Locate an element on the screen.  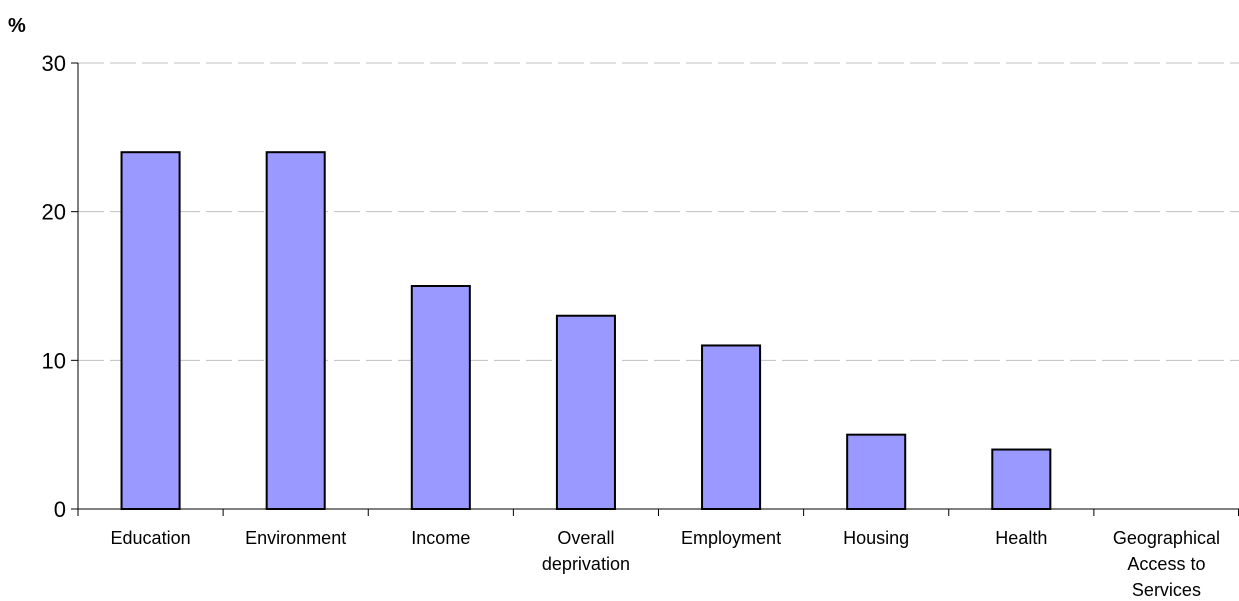
x-tick-label: Geographical Access to Services is located at coordinates (1166, 564).